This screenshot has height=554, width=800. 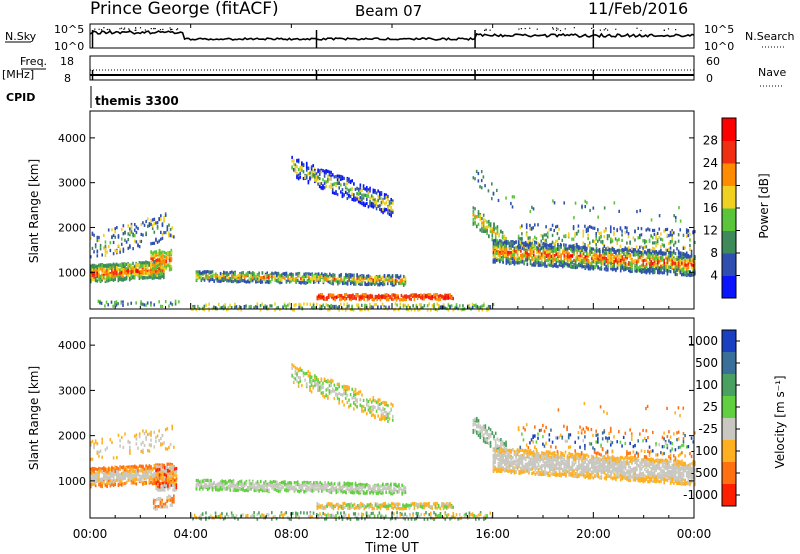 I want to click on power-ylabel: Slant Range [km], so click(x=34, y=211).